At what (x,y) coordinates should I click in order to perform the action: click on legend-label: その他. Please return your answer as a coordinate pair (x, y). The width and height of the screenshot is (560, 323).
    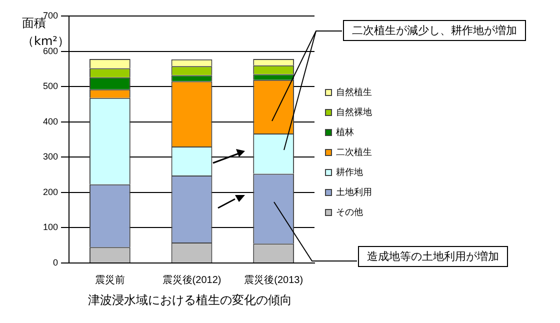
    Looking at the image, I should click on (349, 211).